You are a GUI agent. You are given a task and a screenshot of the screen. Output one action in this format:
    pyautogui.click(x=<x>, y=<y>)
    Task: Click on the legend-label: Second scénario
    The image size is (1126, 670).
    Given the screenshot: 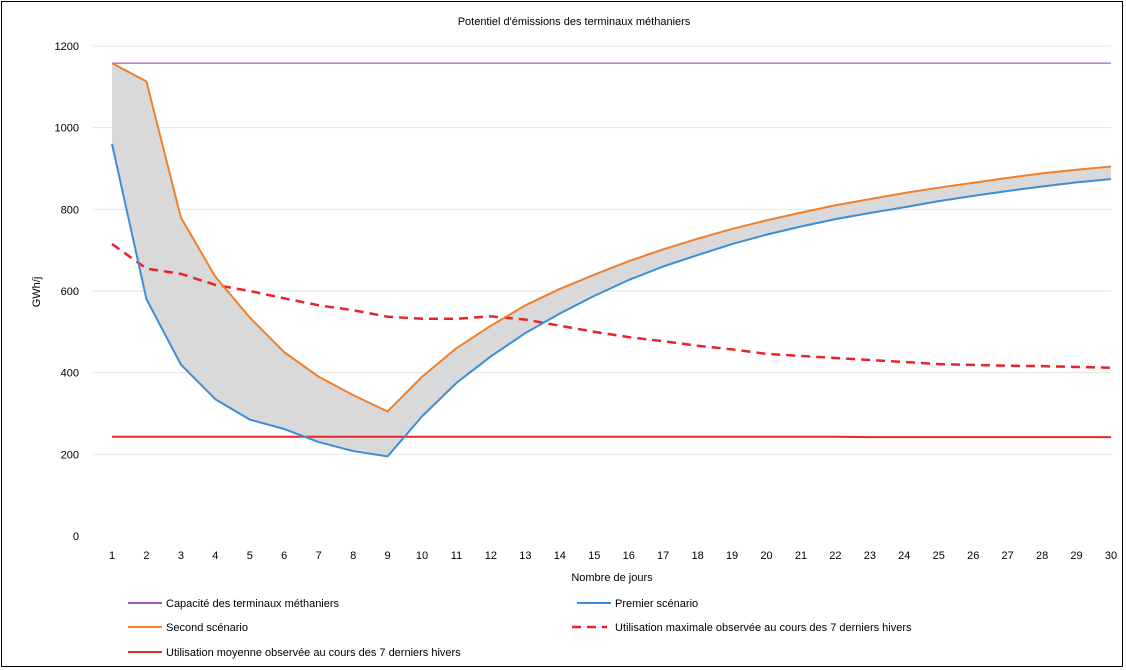 What is the action you would take?
    pyautogui.click(x=207, y=628)
    